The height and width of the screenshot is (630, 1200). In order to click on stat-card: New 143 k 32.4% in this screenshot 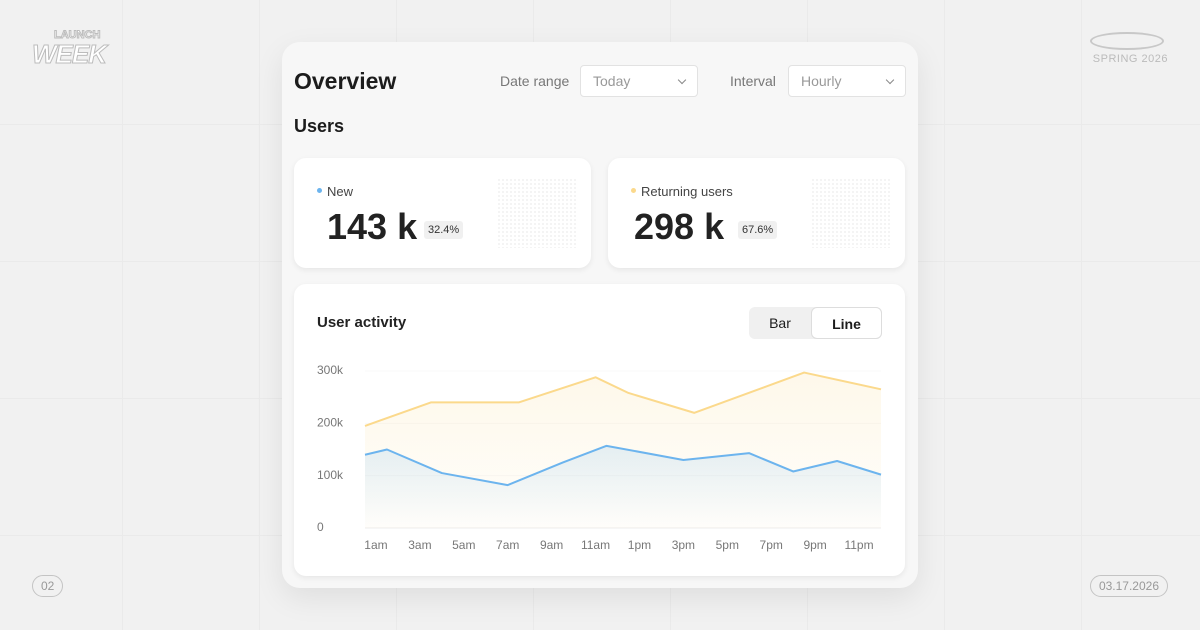, I will do `click(442, 213)`.